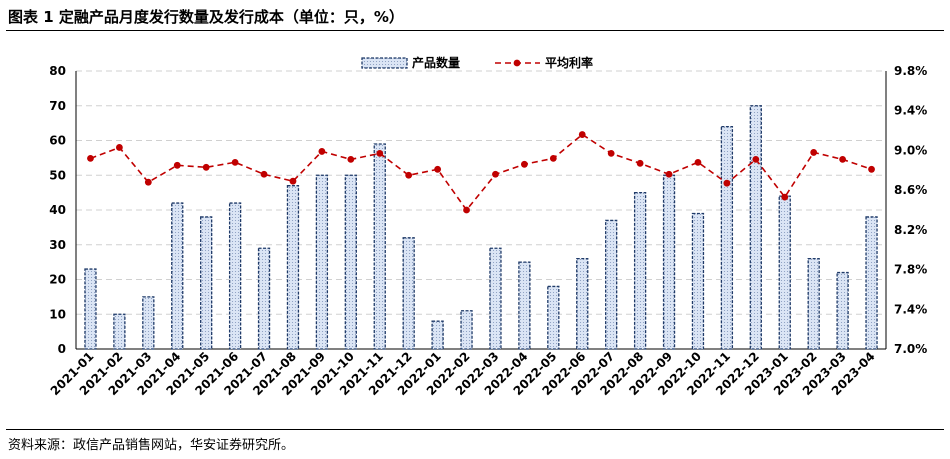  Describe the element at coordinates (910, 230) in the screenshot. I see `y-right-tick-label: 8.2%` at that location.